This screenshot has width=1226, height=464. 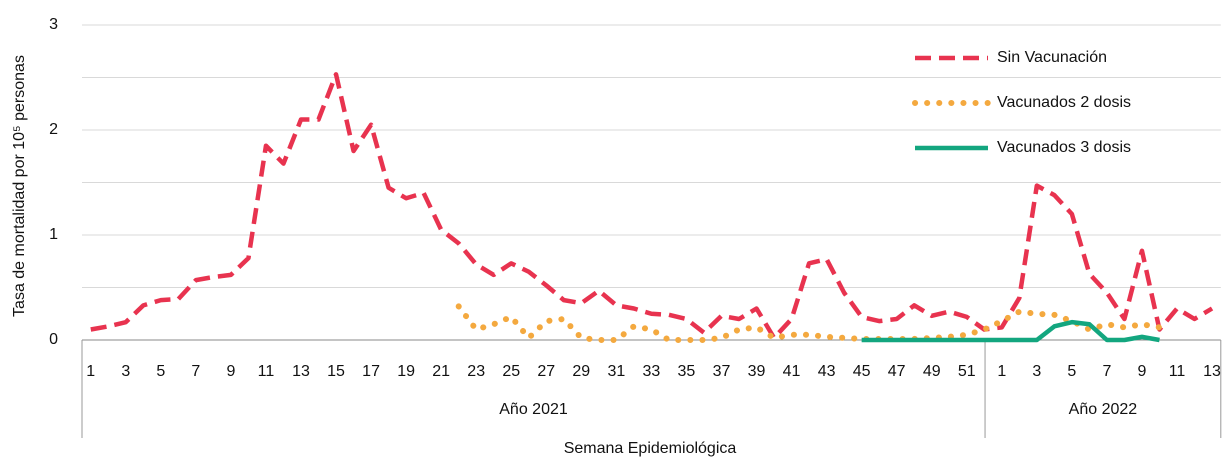 I want to click on x-tick-label: 25, so click(x=511, y=371).